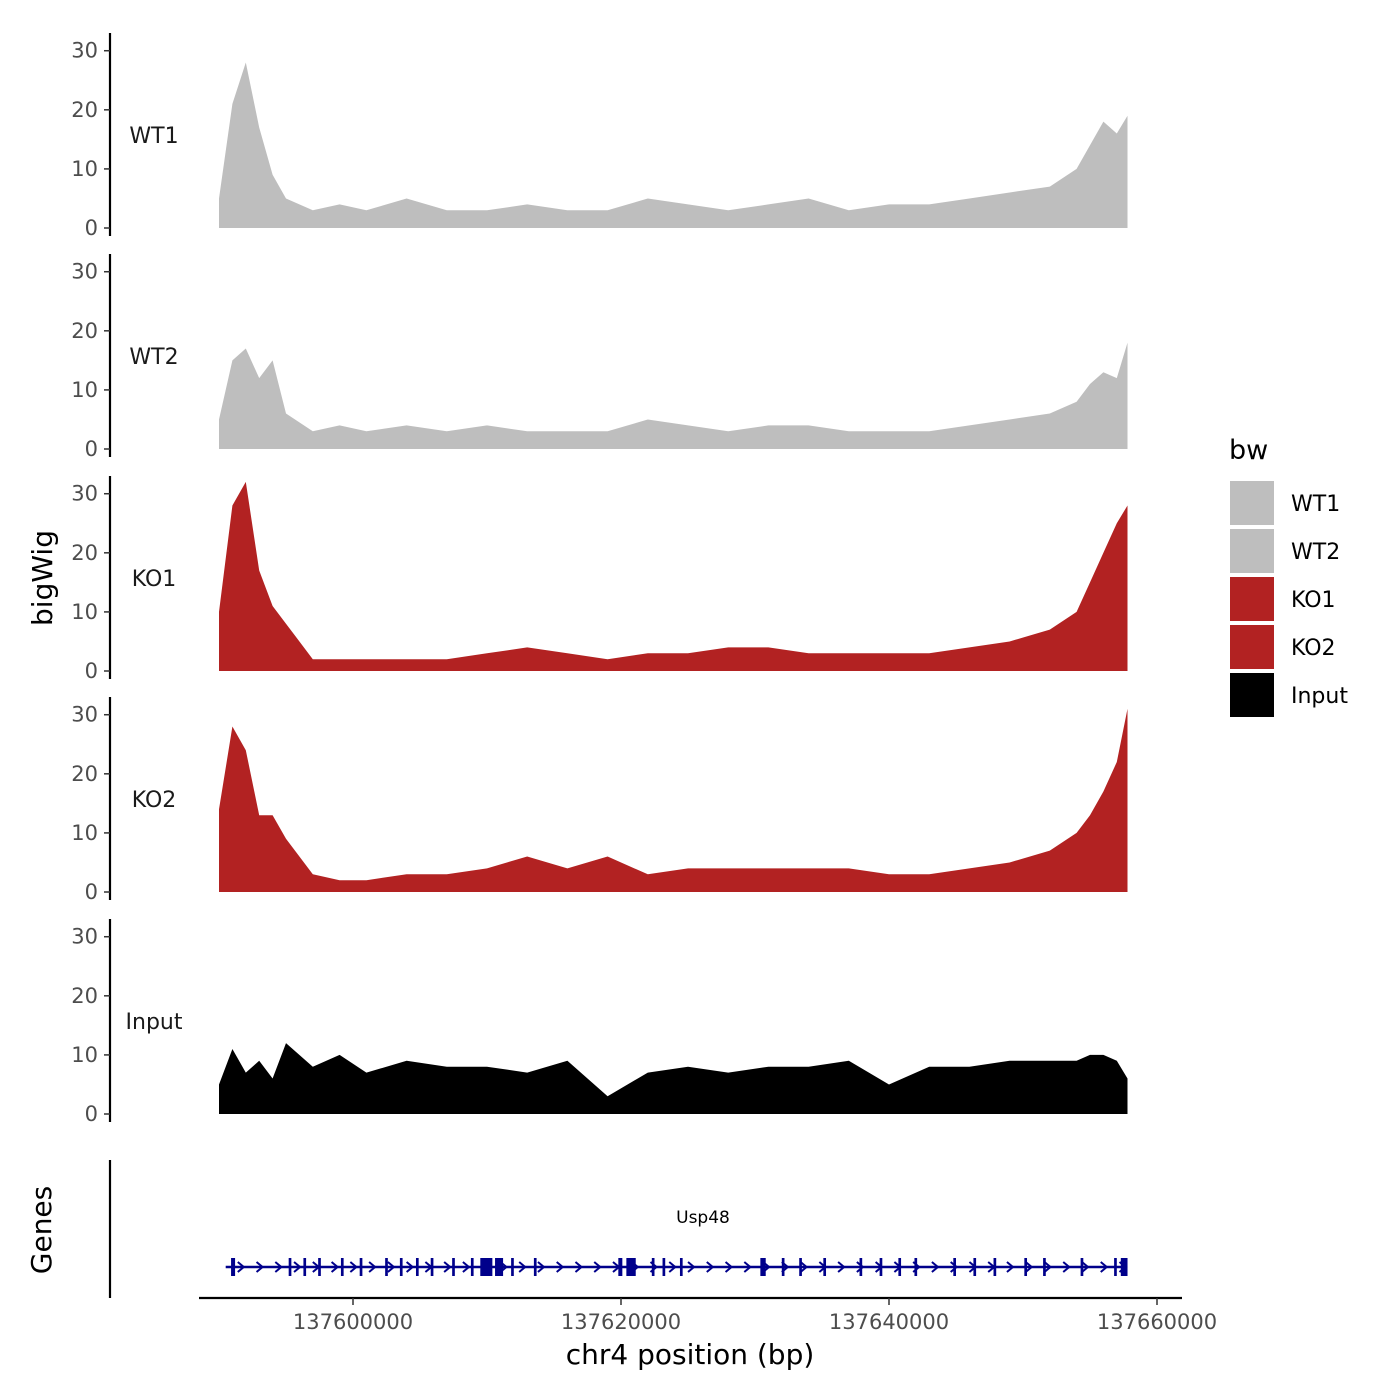 This screenshot has width=1400, height=1400. What do you see at coordinates (690, 1354) in the screenshot?
I see `x-axis-title: chr4 position (bp)` at bounding box center [690, 1354].